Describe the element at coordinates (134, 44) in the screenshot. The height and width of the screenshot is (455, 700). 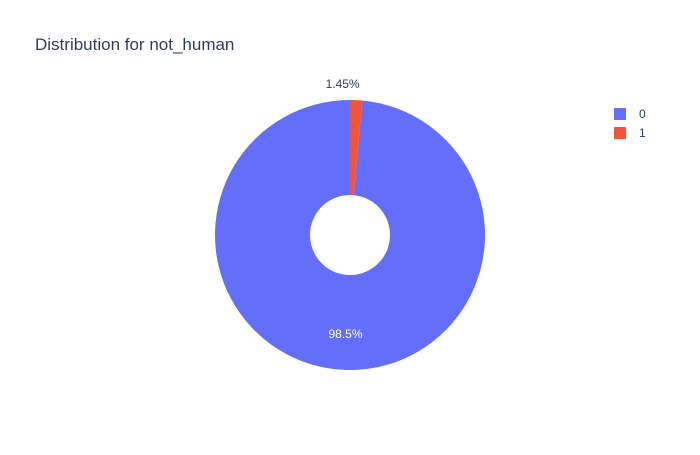
I see `chart-title: Distribution for not_human` at that location.